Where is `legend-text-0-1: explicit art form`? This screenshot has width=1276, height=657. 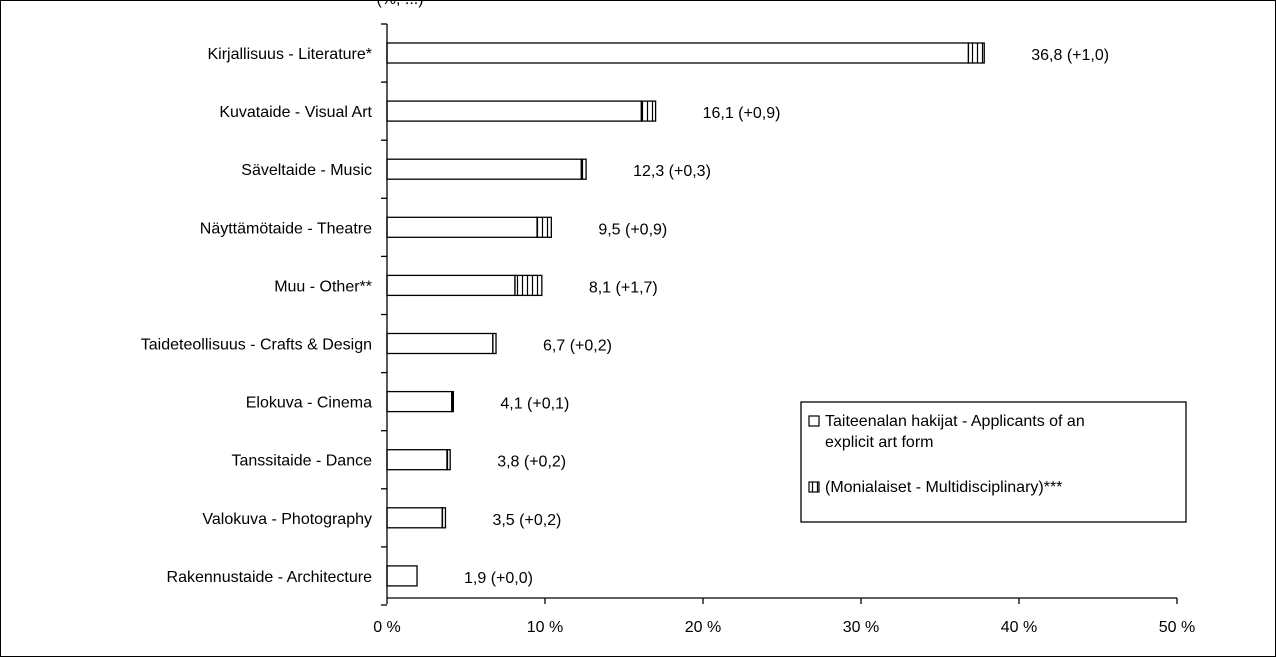 legend-text-0-1: explicit art form is located at coordinates (879, 442).